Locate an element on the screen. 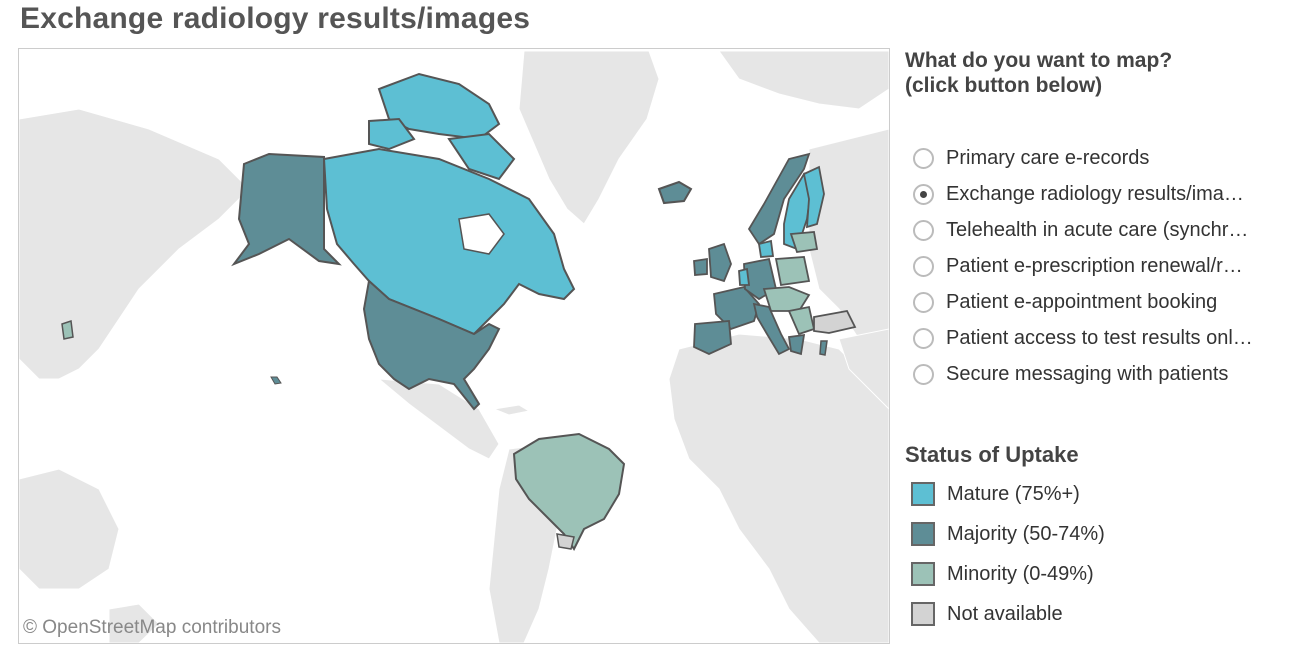  legend-title: Status of Uptake is located at coordinates (992, 454).